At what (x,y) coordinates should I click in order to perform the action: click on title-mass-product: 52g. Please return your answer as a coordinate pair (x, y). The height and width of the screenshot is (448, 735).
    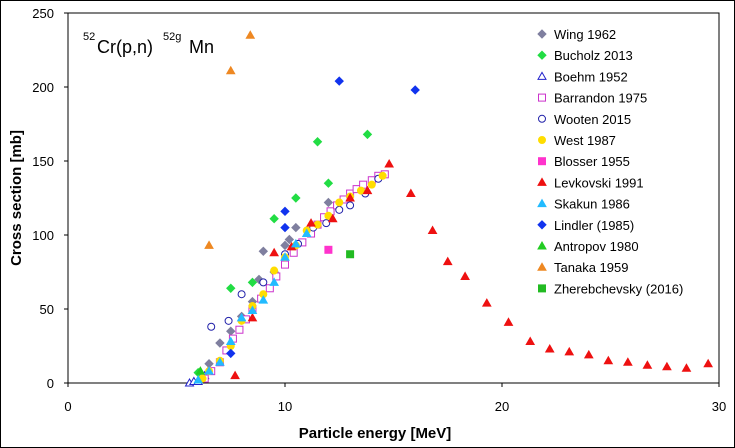
    Looking at the image, I should click on (172, 37).